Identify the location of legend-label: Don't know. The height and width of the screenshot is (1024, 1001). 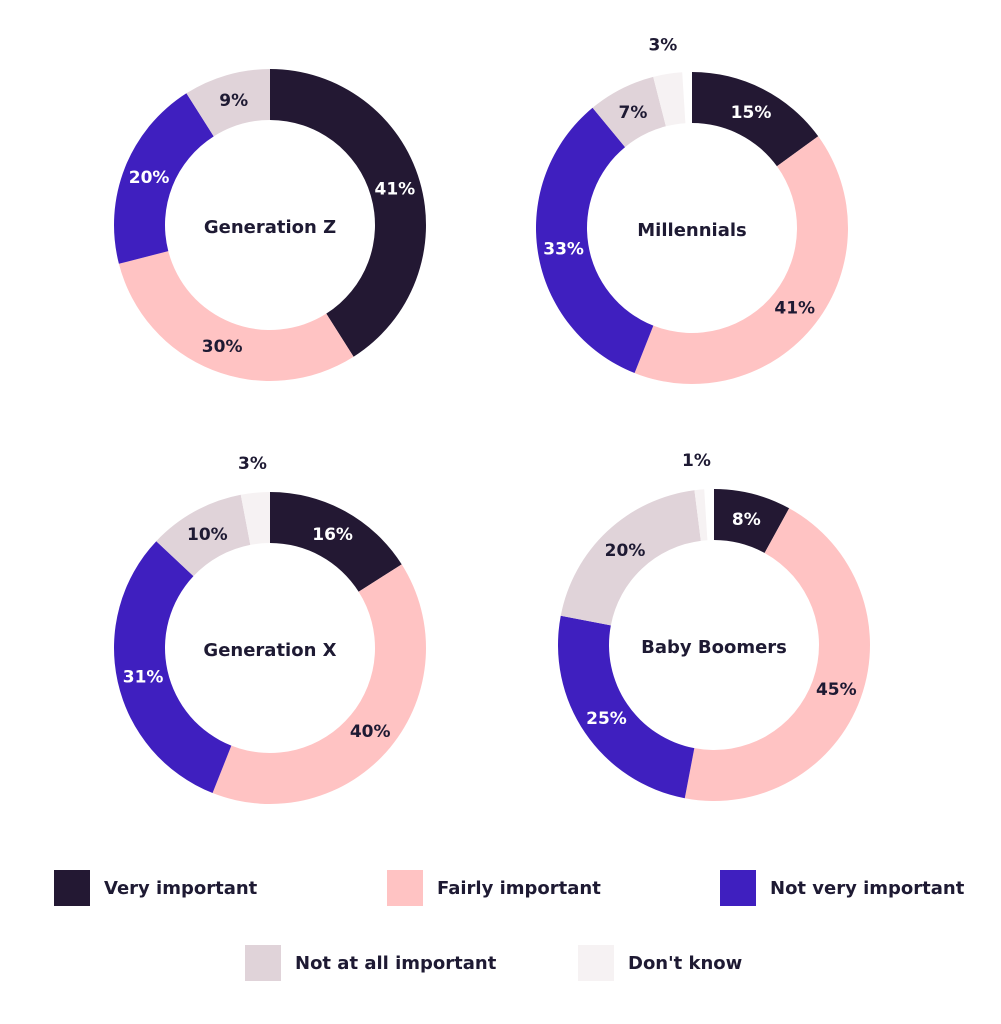
(685, 963).